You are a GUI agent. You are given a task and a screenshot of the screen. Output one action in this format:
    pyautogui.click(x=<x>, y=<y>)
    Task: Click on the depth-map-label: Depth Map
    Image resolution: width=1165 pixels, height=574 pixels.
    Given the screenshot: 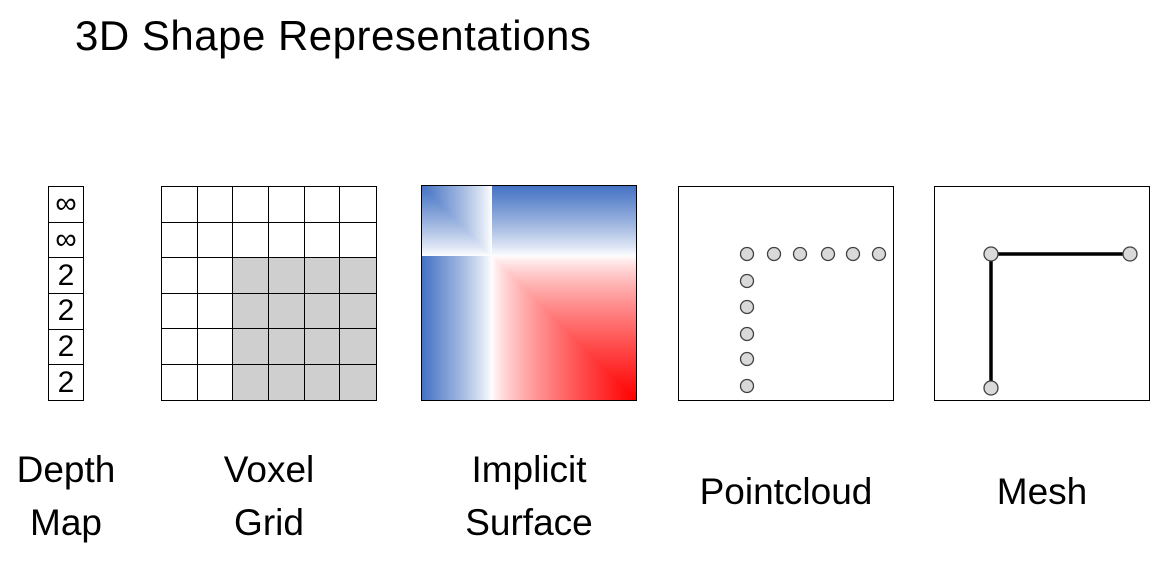 What is the action you would take?
    pyautogui.click(x=66, y=496)
    